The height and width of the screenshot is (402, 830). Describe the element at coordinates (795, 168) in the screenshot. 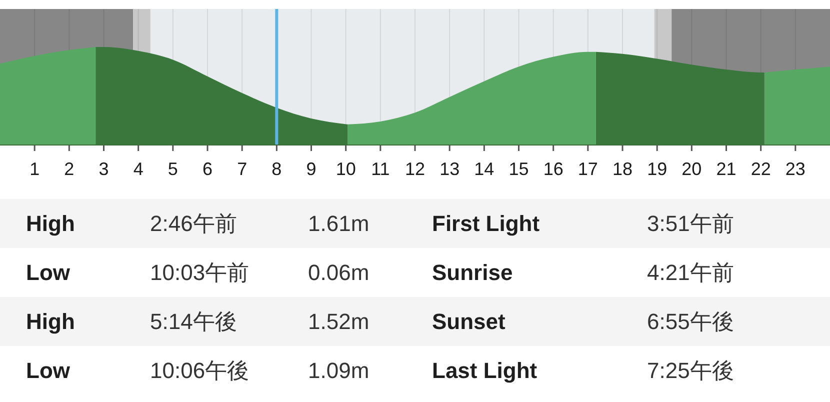

I see `x-tick-label: 23` at that location.